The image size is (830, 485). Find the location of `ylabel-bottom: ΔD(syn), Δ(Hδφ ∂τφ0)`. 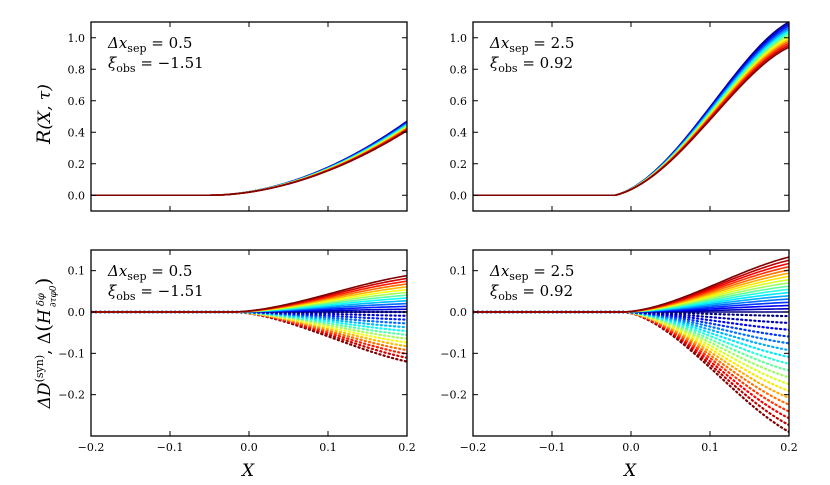

ylabel-bottom: ΔD(syn), Δ(Hδφ ∂τφ0) is located at coordinates (45, 344).